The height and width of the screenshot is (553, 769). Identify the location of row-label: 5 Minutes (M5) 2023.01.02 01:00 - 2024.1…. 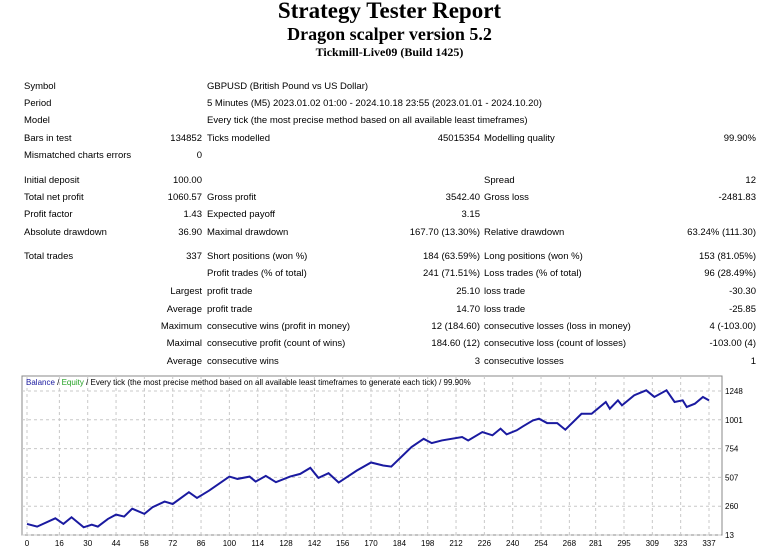
(374, 103).